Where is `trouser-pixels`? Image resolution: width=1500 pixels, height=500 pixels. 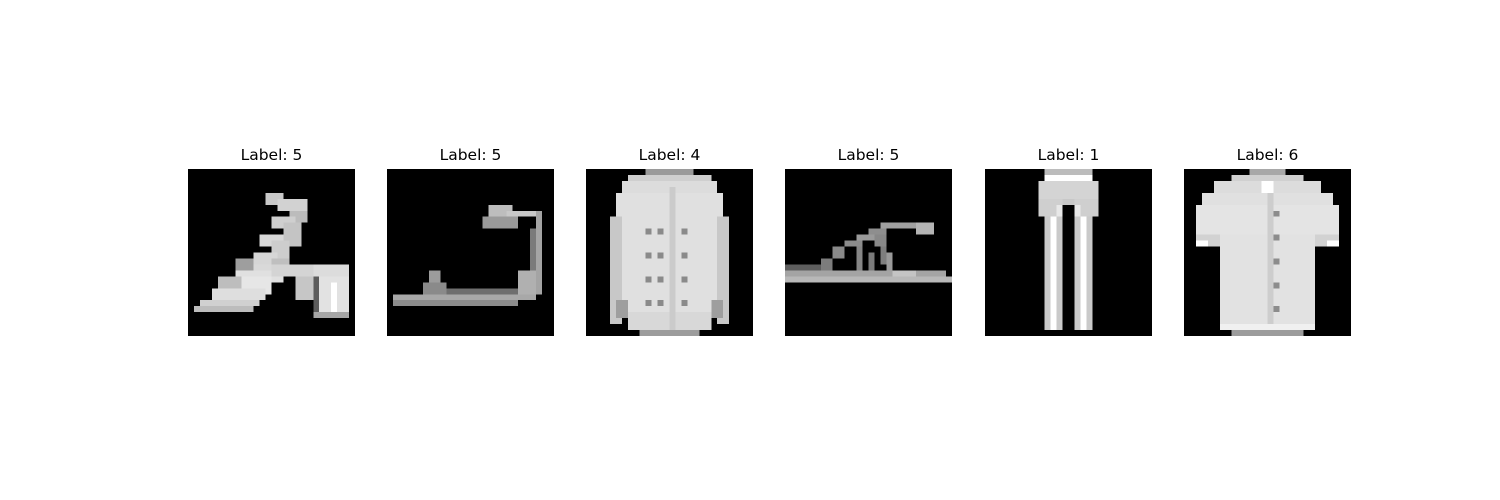 trouser-pixels is located at coordinates (1068, 252).